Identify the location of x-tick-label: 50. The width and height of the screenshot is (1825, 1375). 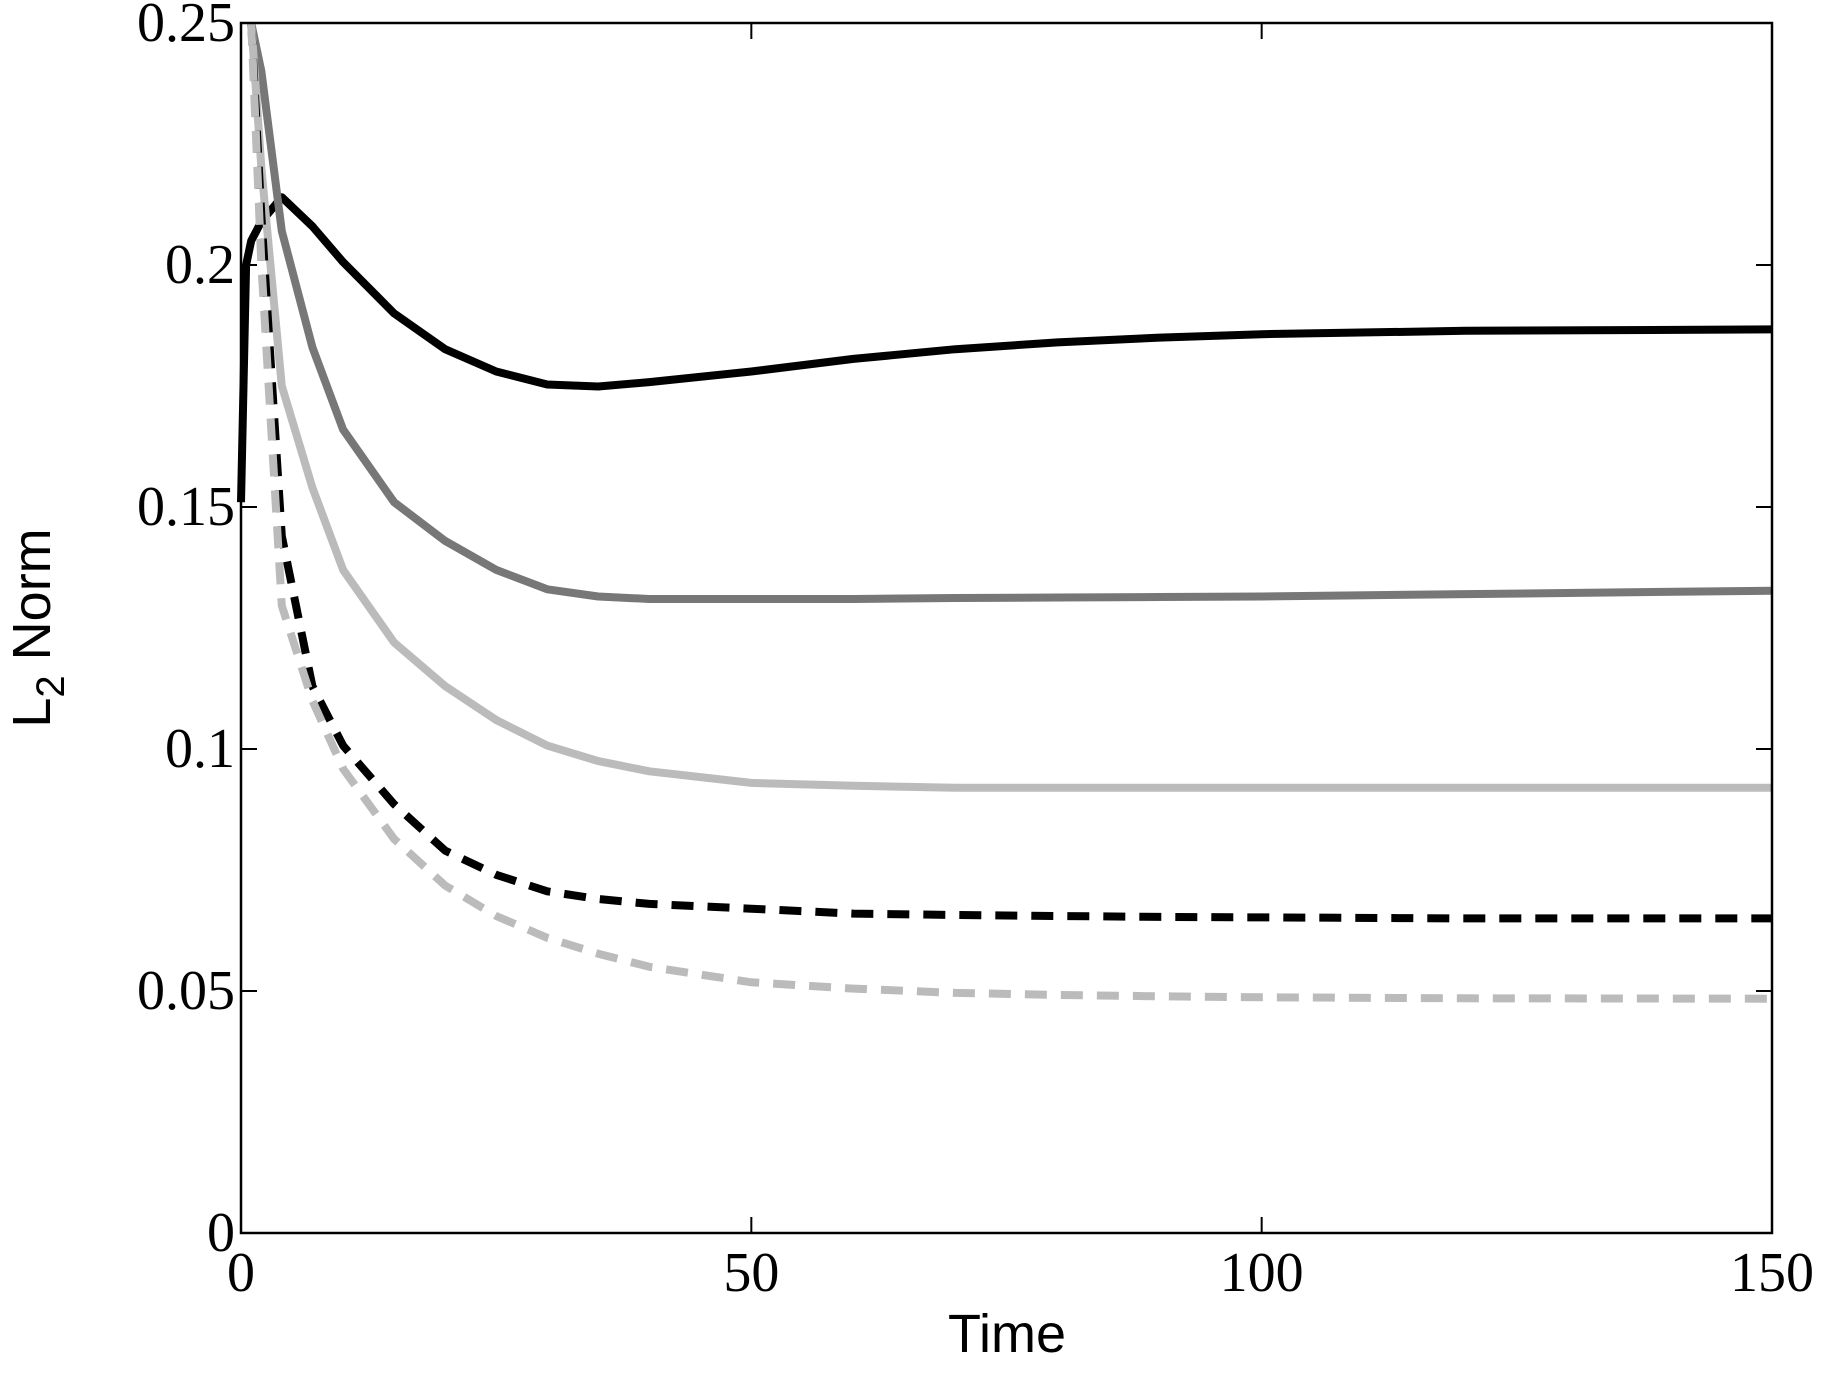
(751, 1273).